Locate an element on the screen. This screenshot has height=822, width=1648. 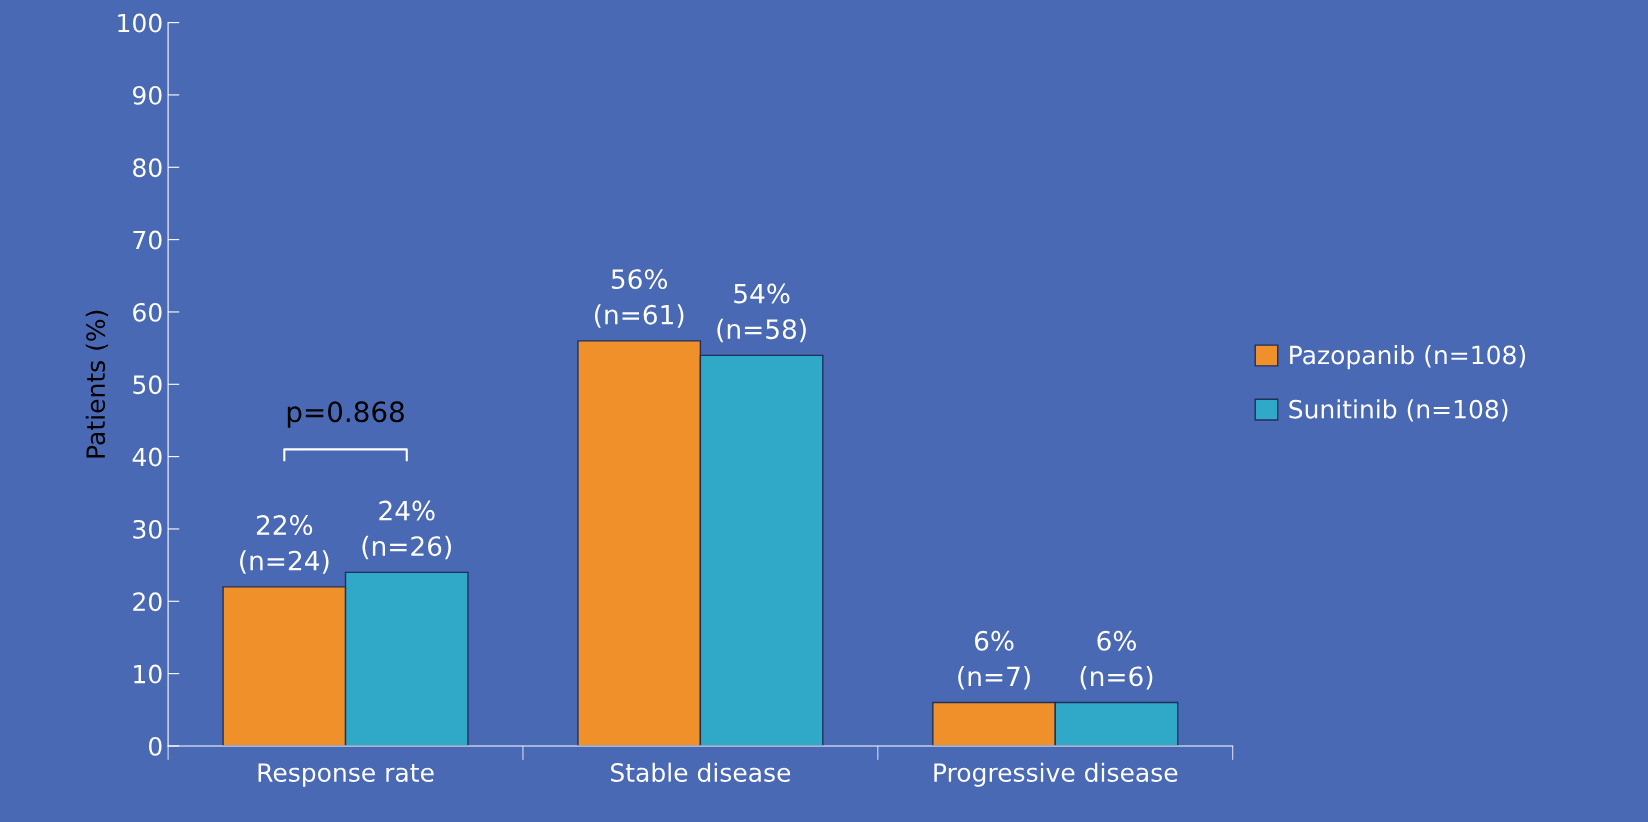
x-tick-label: Progressive disease is located at coordinates (1056, 774).